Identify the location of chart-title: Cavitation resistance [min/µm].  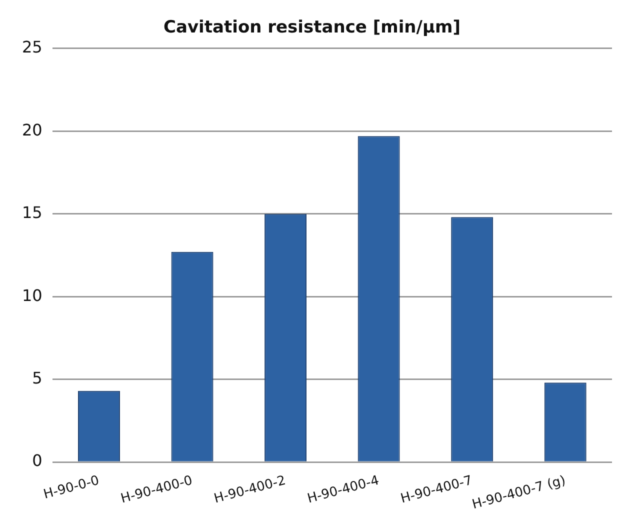
(312, 28).